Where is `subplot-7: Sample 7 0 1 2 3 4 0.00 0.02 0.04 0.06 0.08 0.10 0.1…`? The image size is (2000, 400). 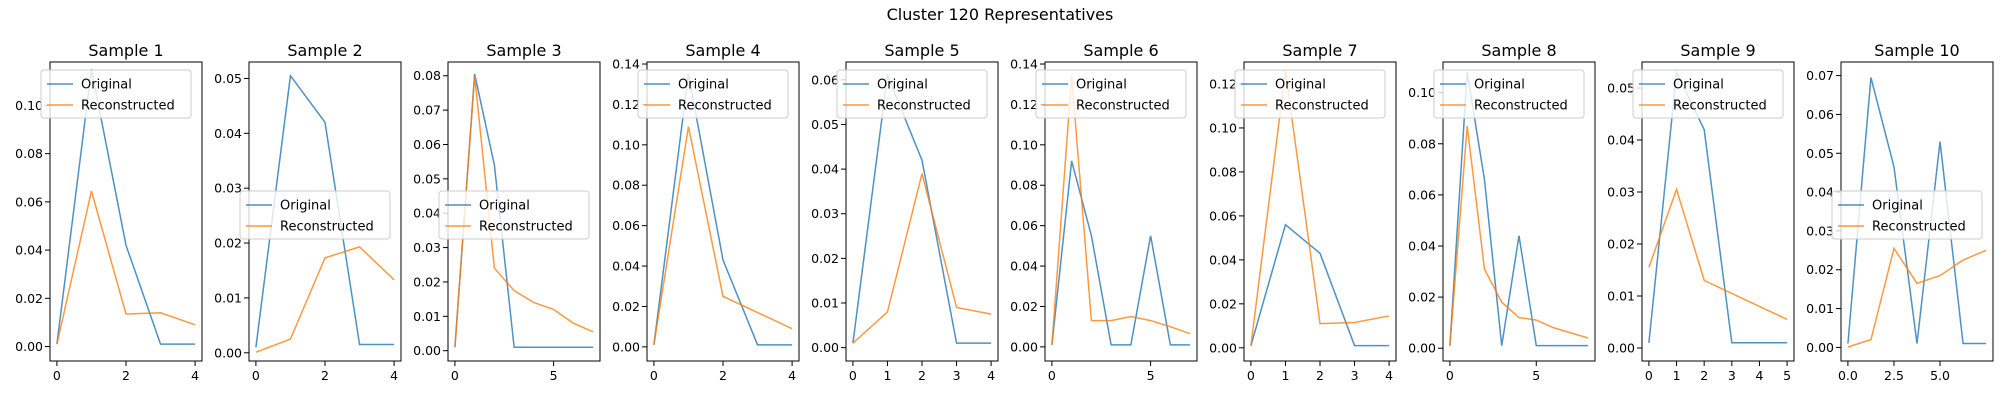 subplot-7: Sample 7 0 1 2 3 4 0.00 0.02 0.04 0.06 0.08 0.10 0.1… is located at coordinates (1303, 212).